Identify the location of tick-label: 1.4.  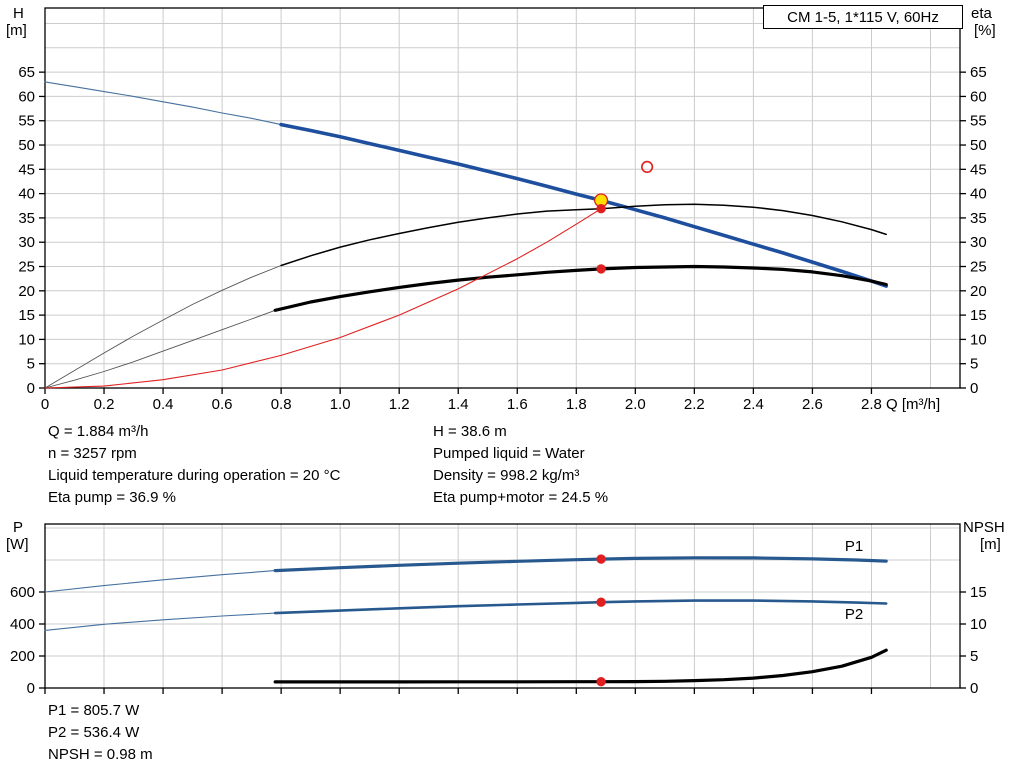
(458, 404).